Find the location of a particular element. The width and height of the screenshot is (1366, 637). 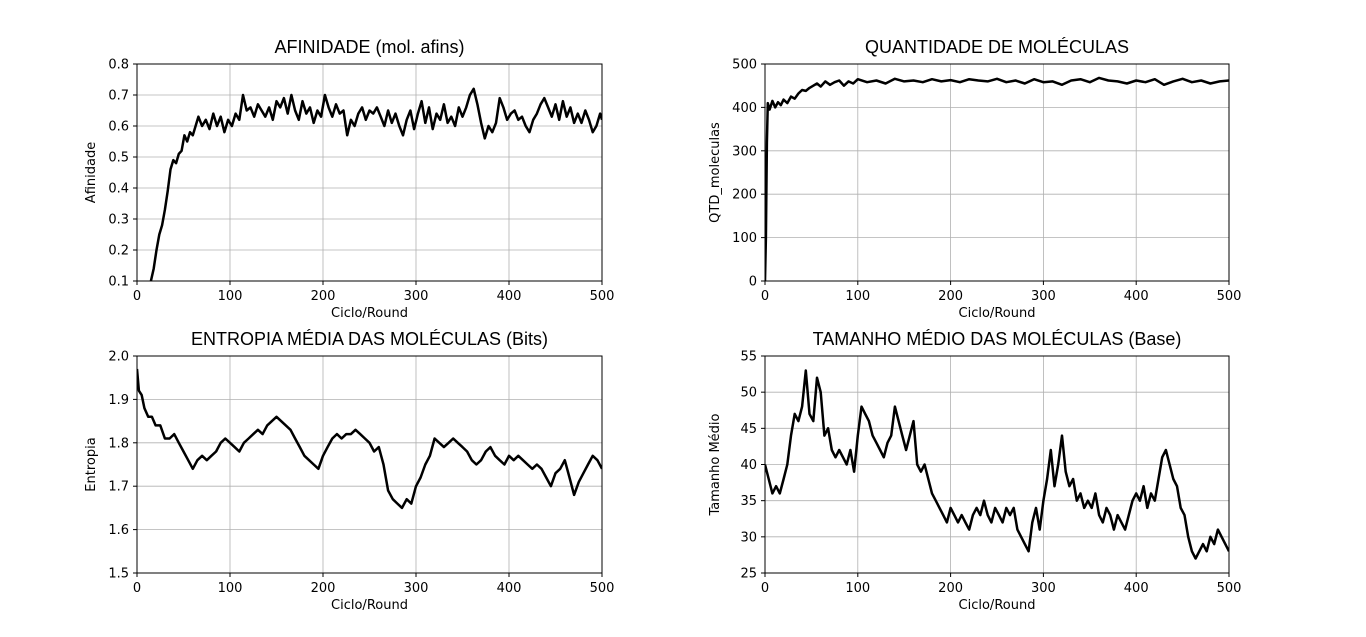

tamanho-series-line is located at coordinates (997, 464).